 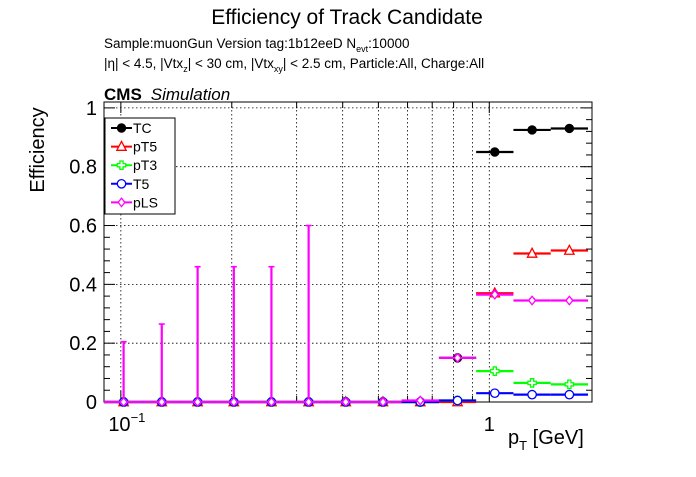 What do you see at coordinates (131, 128) in the screenshot?
I see `legend-entry-tc: TC` at bounding box center [131, 128].